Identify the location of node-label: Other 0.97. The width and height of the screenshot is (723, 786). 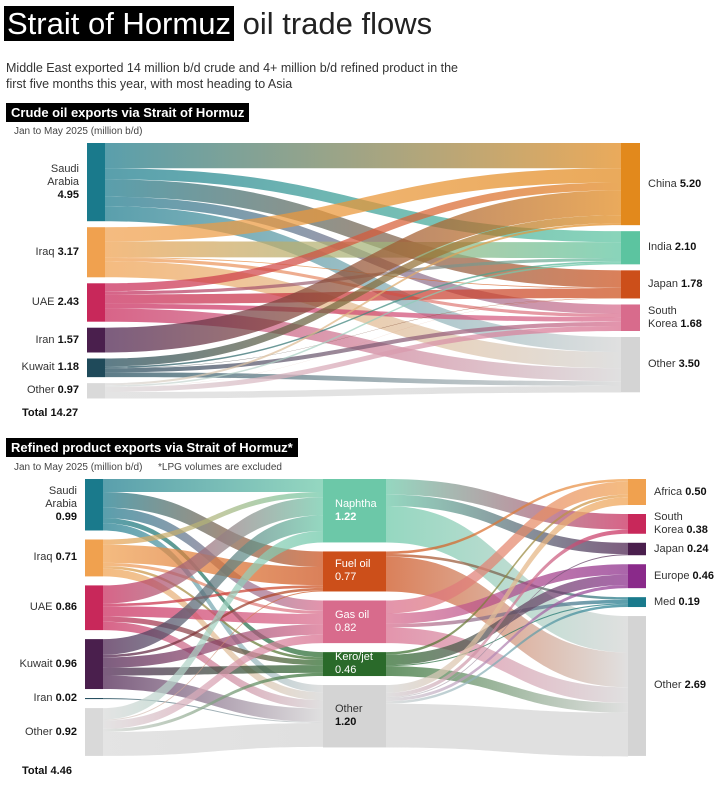
(53, 390).